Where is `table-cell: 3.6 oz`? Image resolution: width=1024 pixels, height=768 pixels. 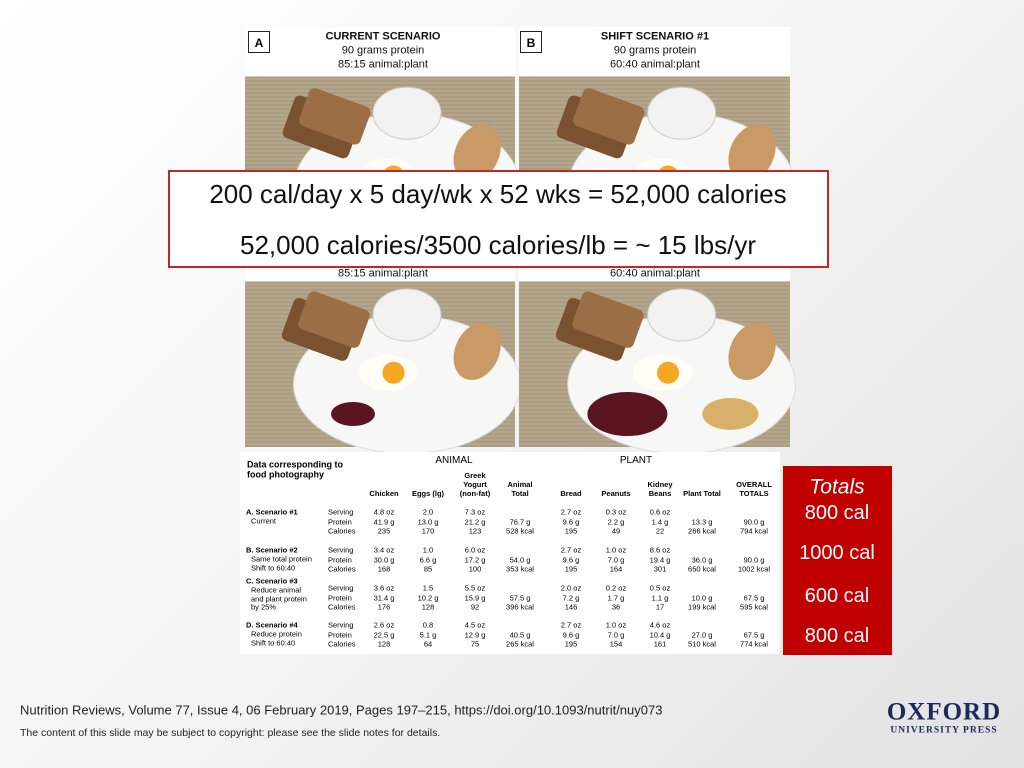 table-cell: 3.6 oz is located at coordinates (384, 588).